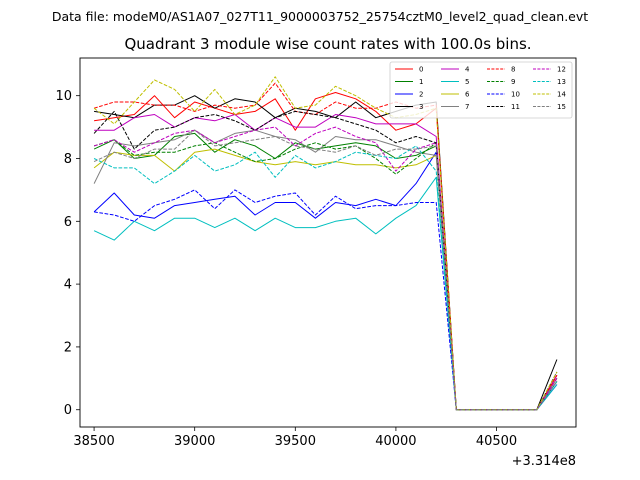 The width and height of the screenshot is (640, 480). I want to click on legend-label-11: 11, so click(515, 107).